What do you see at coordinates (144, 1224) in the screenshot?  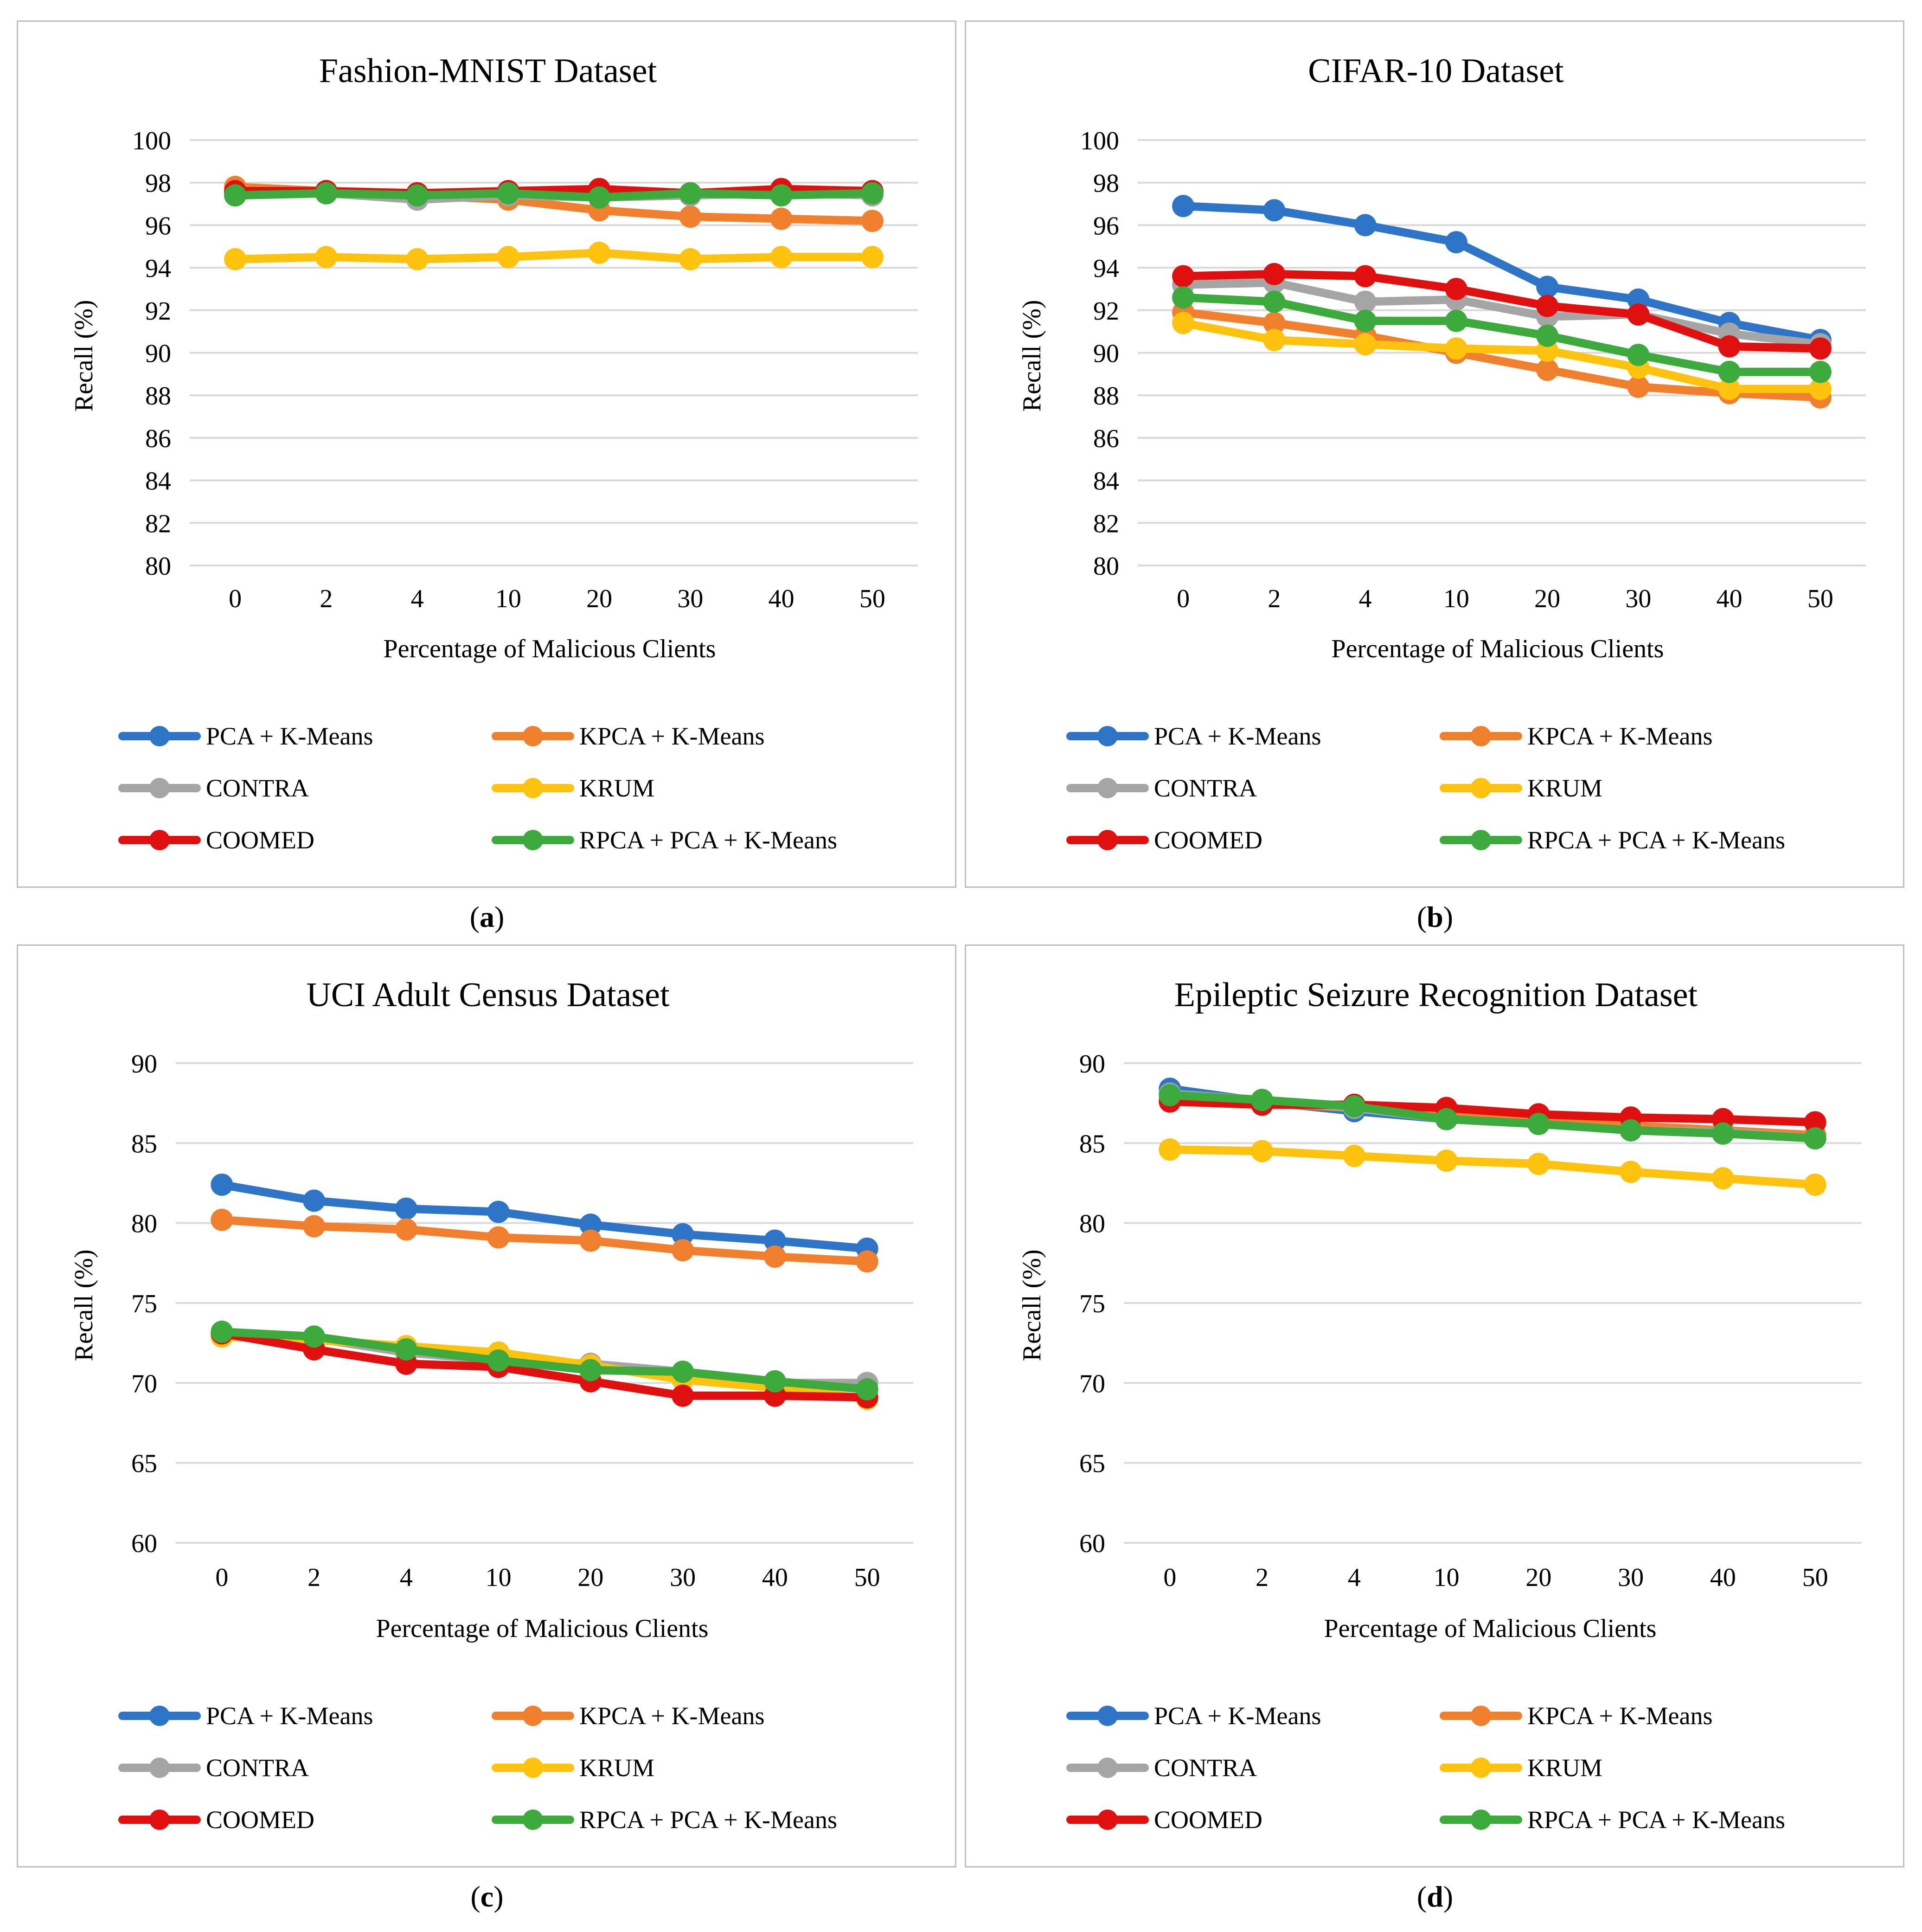 I see `y-tick-label: 80` at bounding box center [144, 1224].